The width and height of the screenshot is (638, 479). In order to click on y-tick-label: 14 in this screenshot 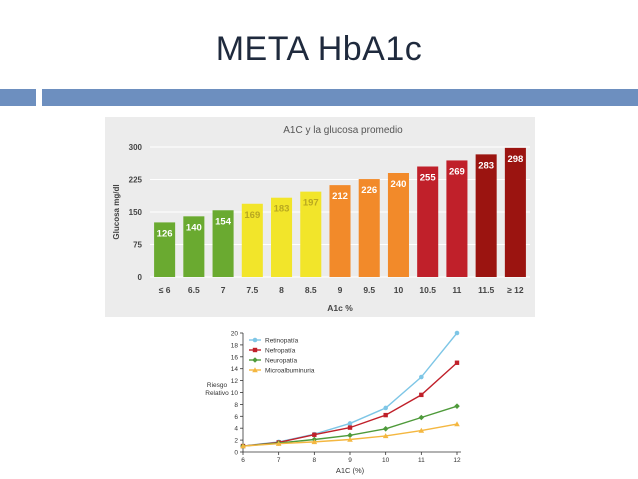, I will do `click(235, 369)`.